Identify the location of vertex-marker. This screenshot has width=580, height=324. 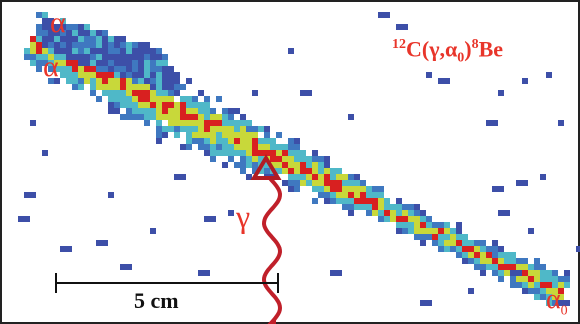
(266, 167).